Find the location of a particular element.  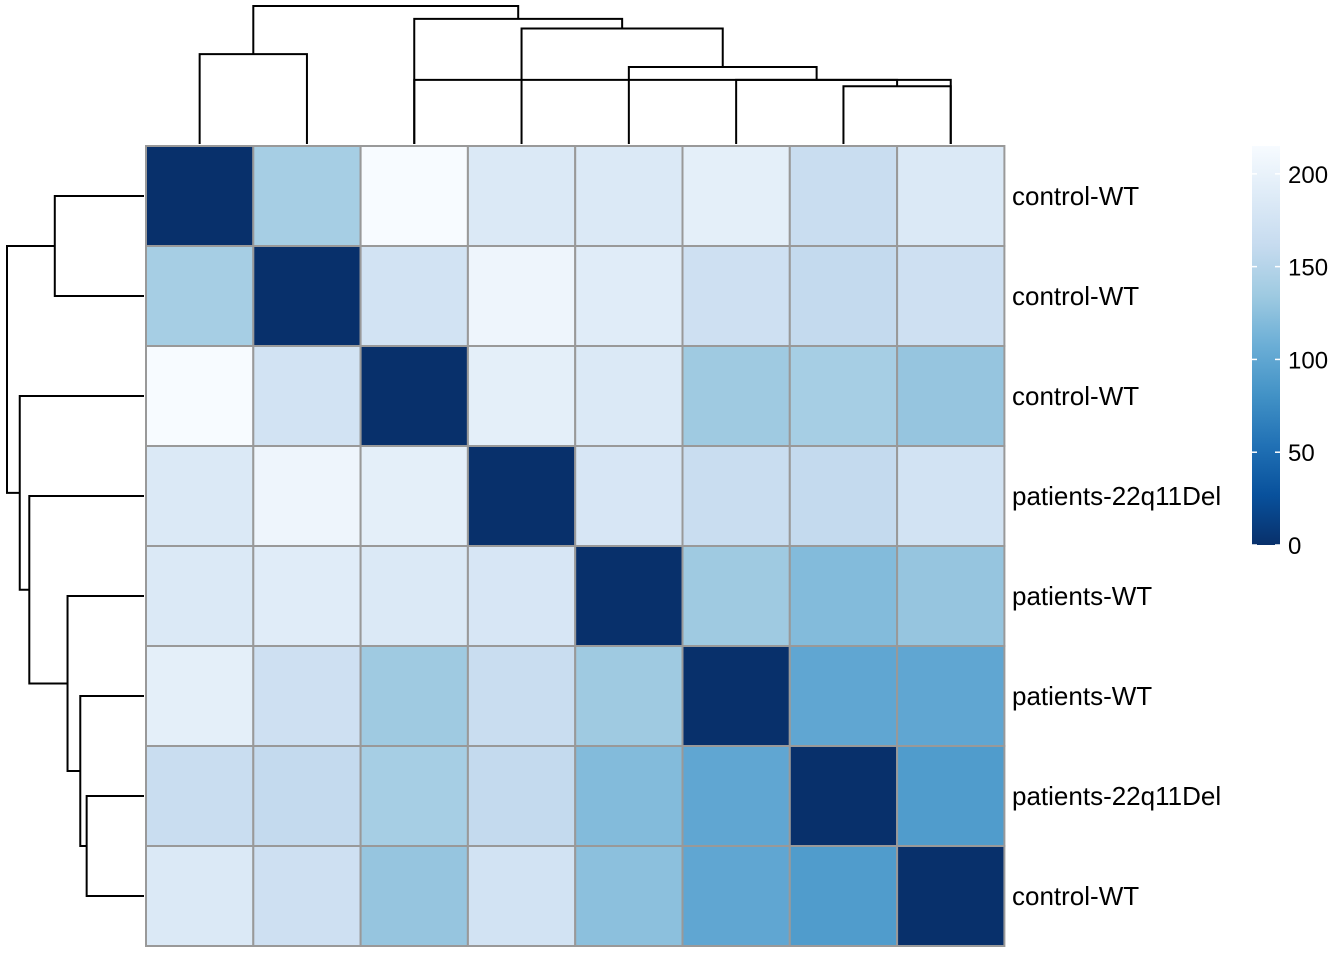

column-dendrogram is located at coordinates (575, 74).